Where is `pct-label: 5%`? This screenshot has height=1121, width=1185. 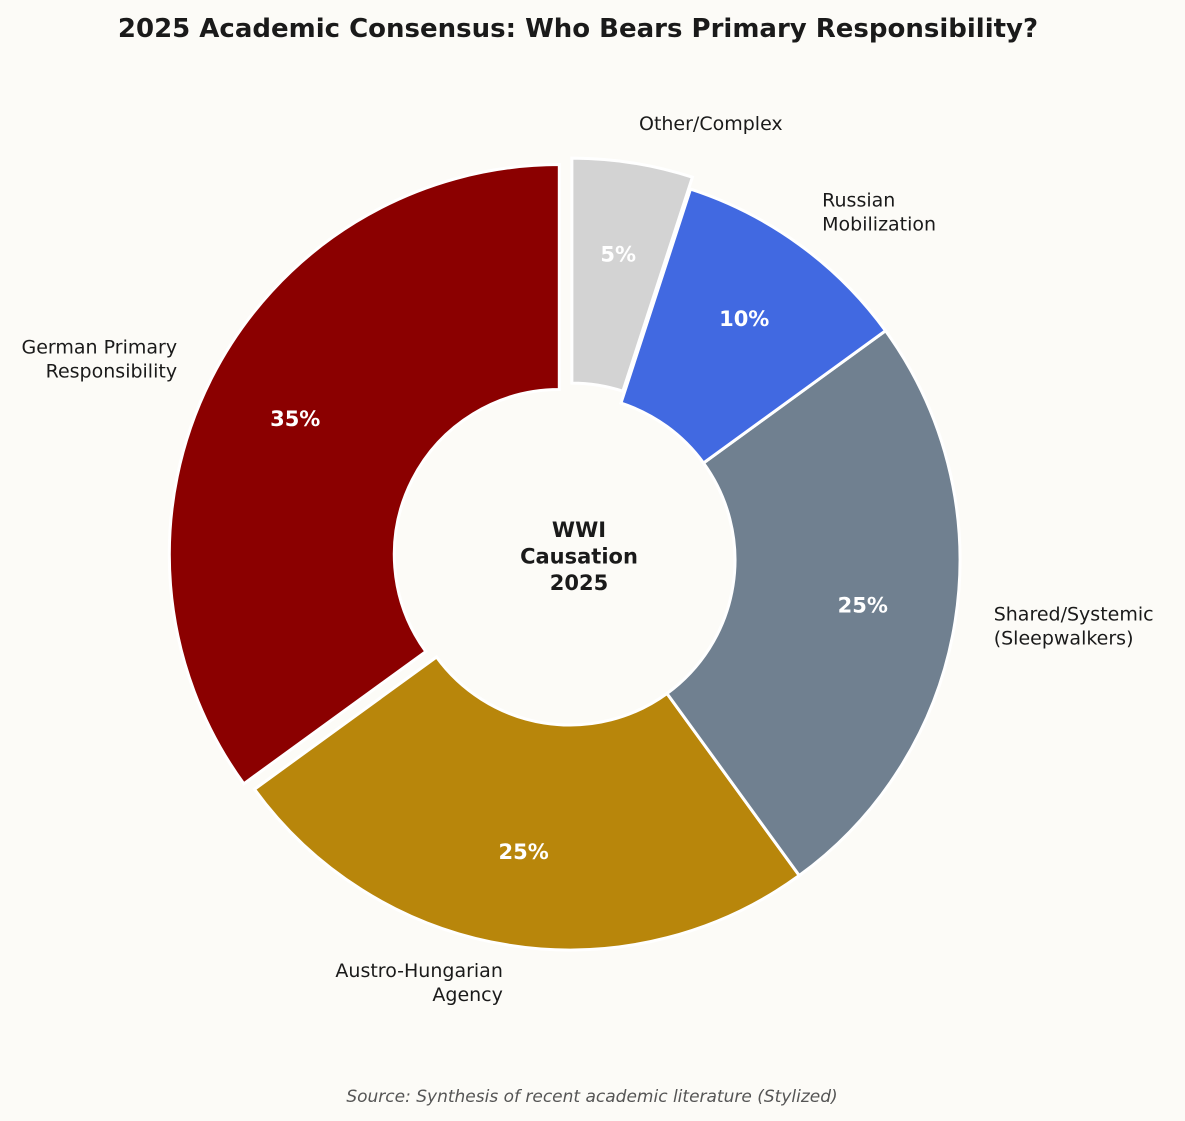
pct-label: 5% is located at coordinates (618, 254).